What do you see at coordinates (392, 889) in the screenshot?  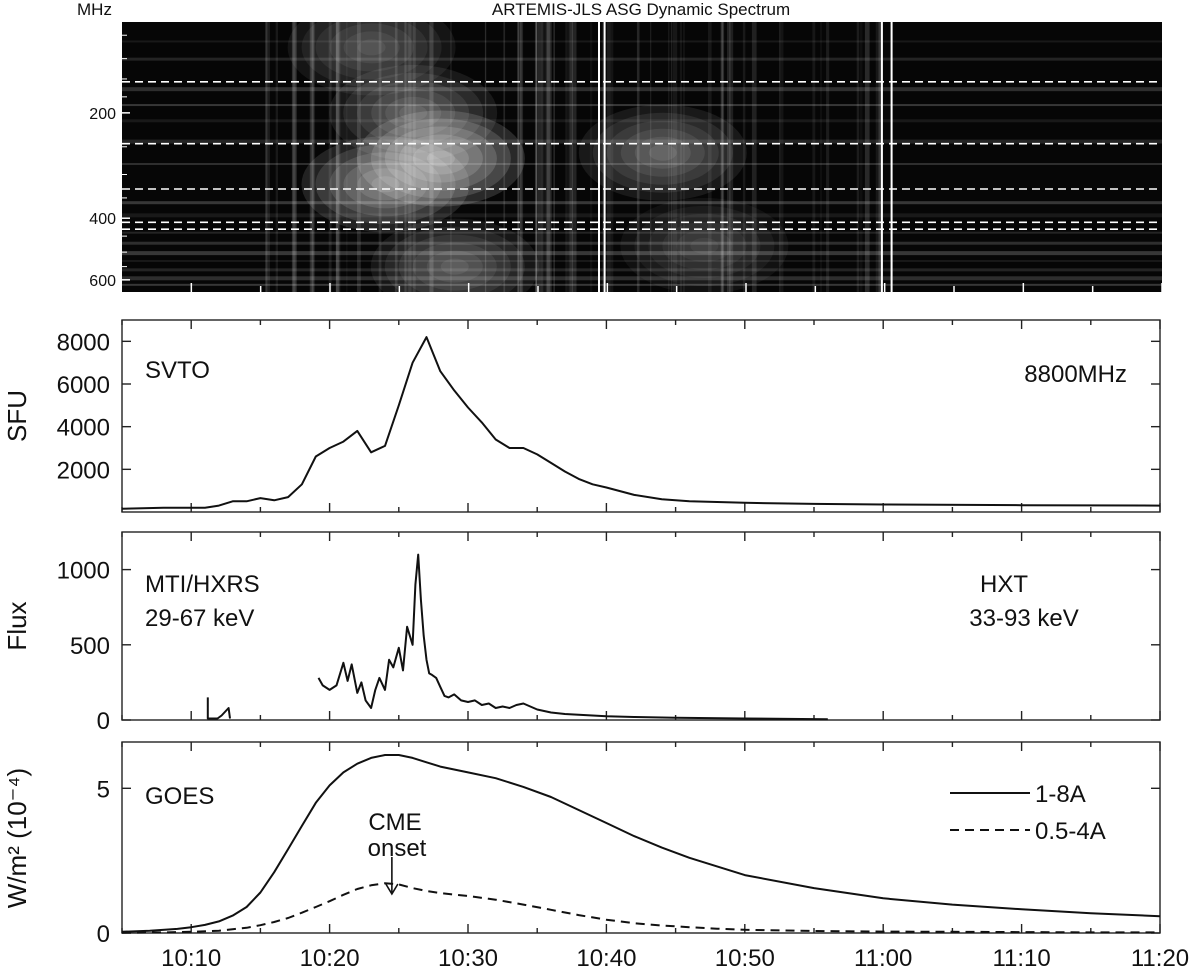 I see `cme-arrow-head` at bounding box center [392, 889].